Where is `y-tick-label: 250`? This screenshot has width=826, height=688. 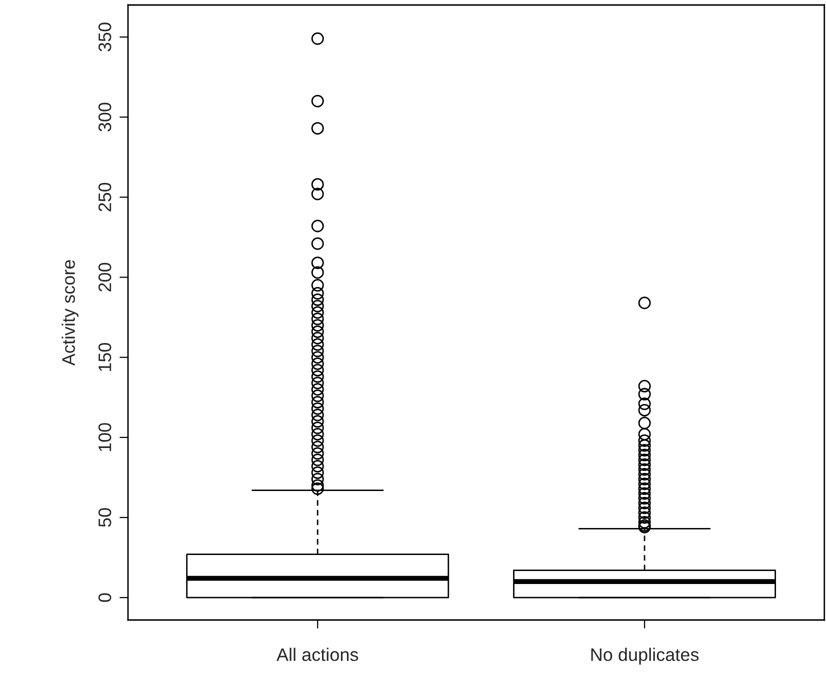 y-tick-label: 250 is located at coordinates (105, 197).